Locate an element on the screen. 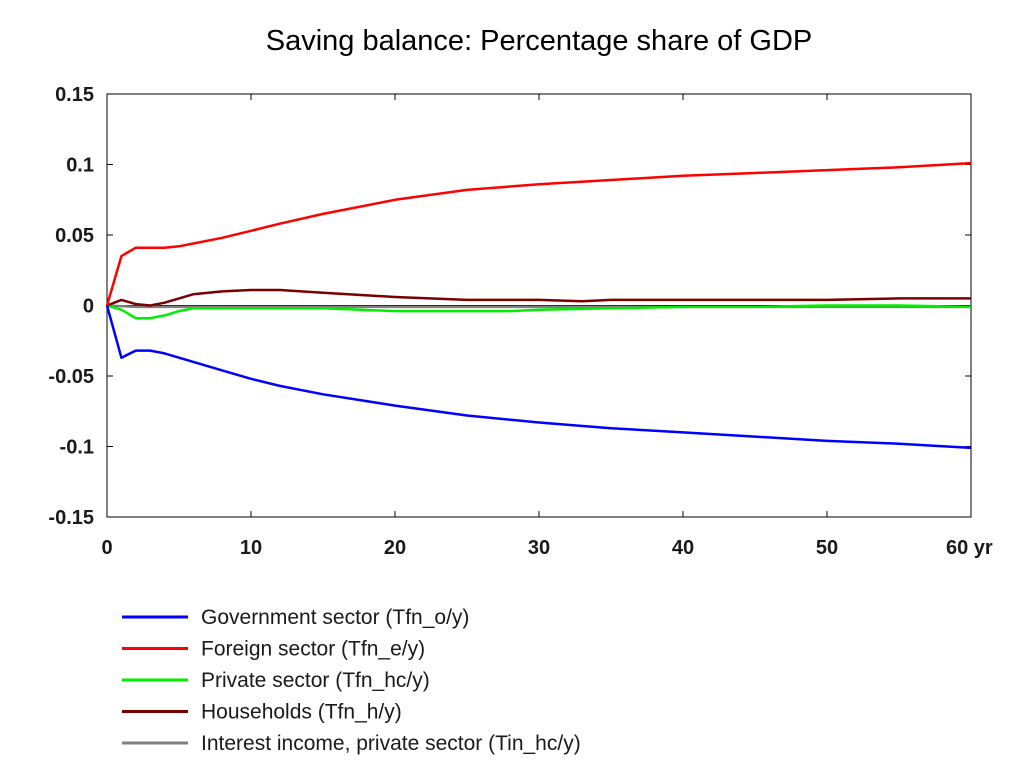 Image resolution: width=1024 pixels, height=778 pixels. x-tick-label: 50 is located at coordinates (827, 548).